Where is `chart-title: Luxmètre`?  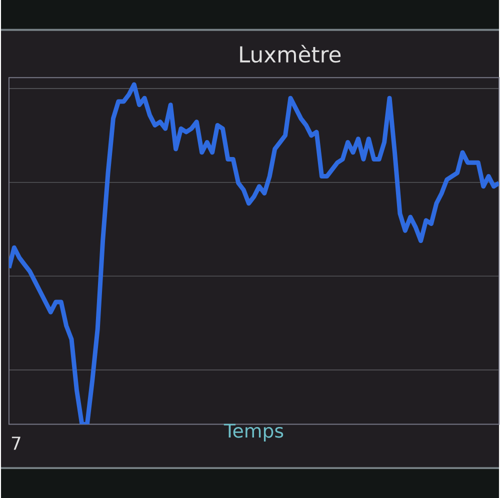
chart-title: Luxmètre is located at coordinates (290, 53).